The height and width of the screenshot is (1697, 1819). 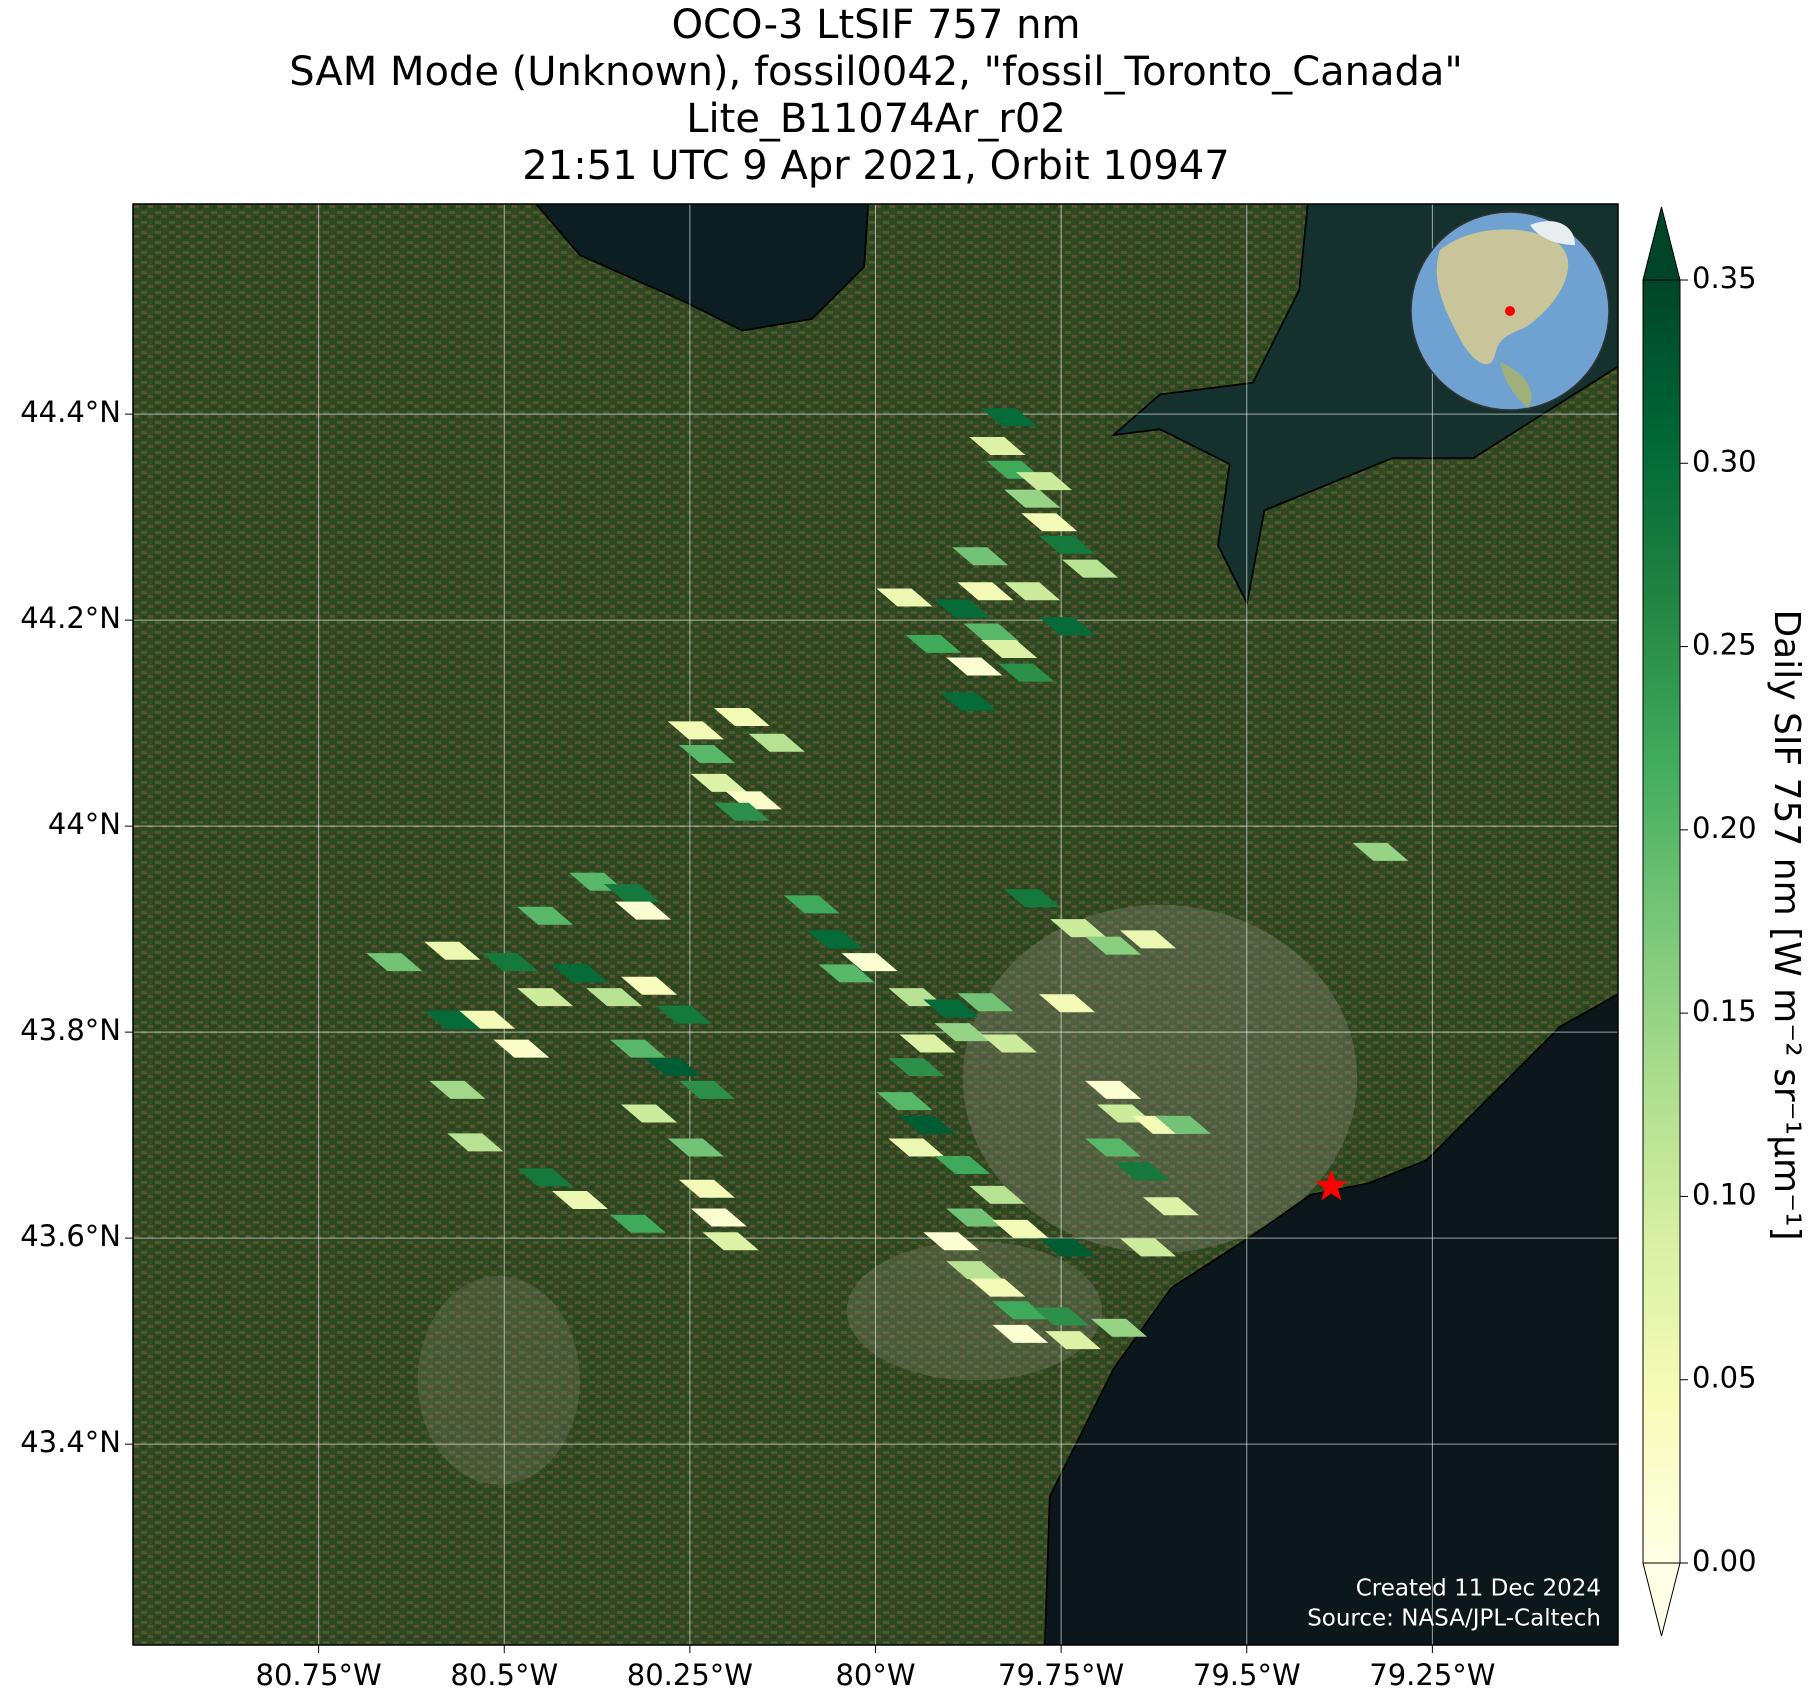 What do you see at coordinates (1724, 645) in the screenshot?
I see `colorbar-tick-label: 0.25` at bounding box center [1724, 645].